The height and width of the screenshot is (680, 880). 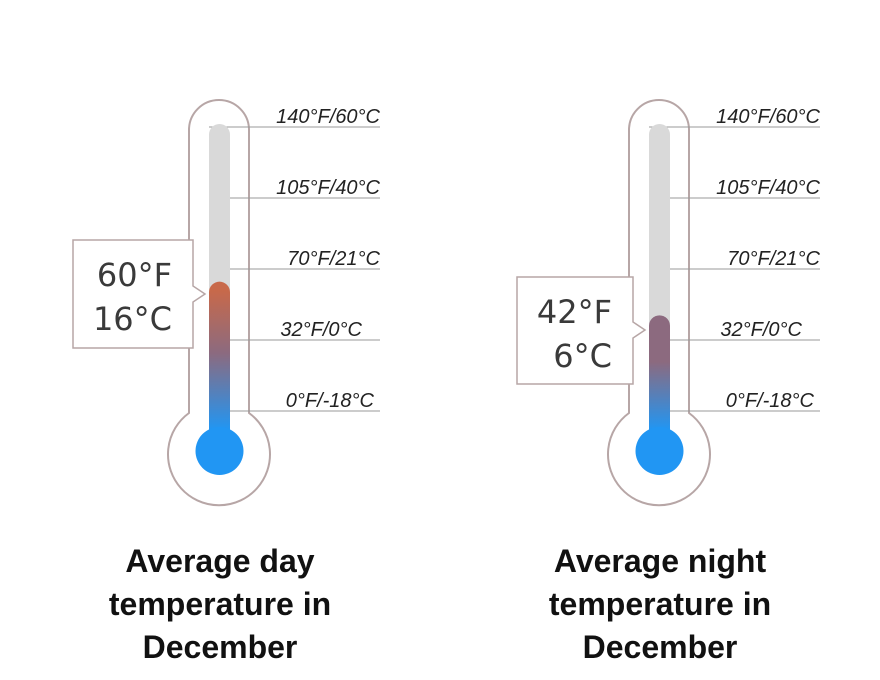 I want to click on fahrenheit-reading: 60°F, so click(x=134, y=275).